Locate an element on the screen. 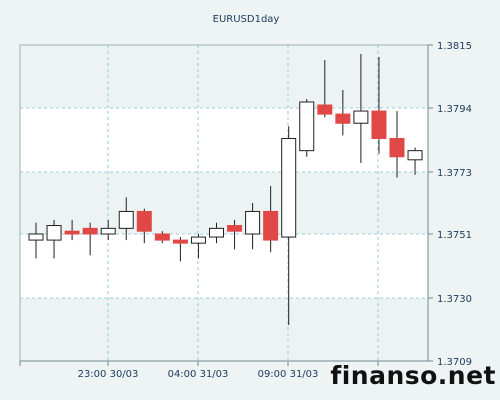 Image resolution: width=500 pixels, height=400 pixels. y-tick-label: 1.3773 is located at coordinates (454, 173).